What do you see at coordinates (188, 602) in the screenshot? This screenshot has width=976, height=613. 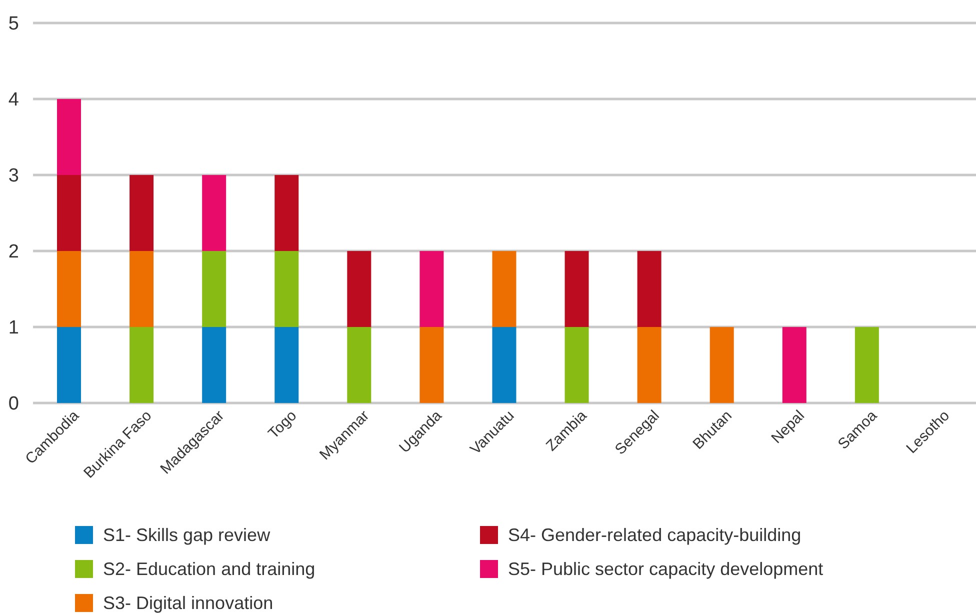 I see `legend-label: S3- Digital innovation` at bounding box center [188, 602].